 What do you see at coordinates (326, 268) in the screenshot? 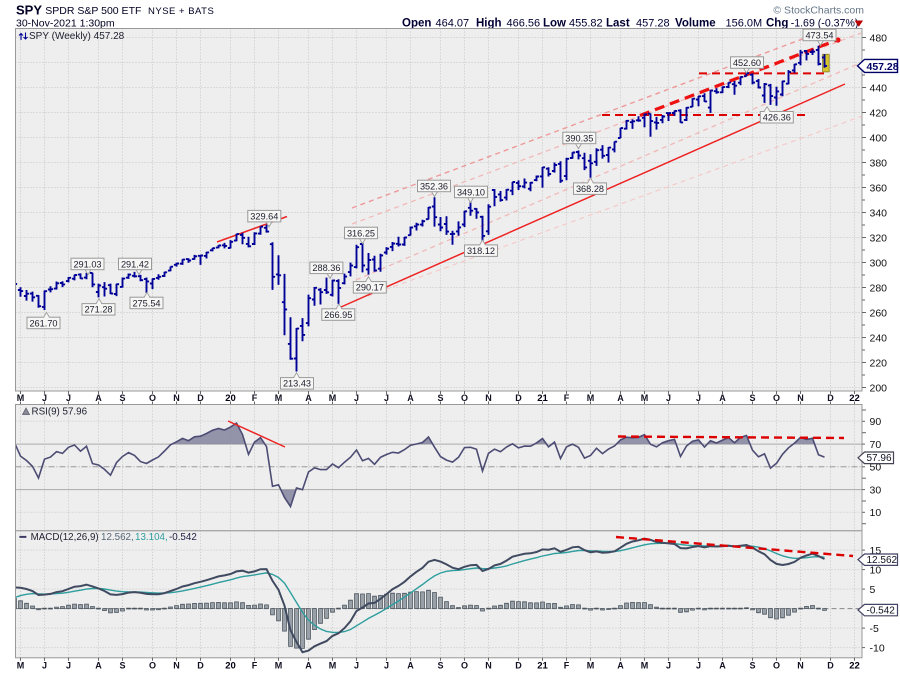
I see `svg-text: 288.36` at bounding box center [326, 268].